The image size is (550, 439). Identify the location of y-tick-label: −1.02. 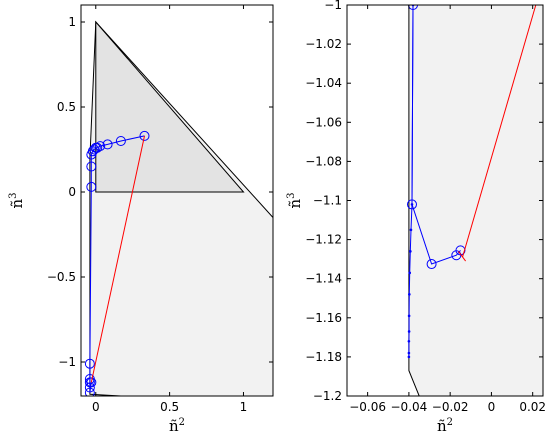
(323, 44).